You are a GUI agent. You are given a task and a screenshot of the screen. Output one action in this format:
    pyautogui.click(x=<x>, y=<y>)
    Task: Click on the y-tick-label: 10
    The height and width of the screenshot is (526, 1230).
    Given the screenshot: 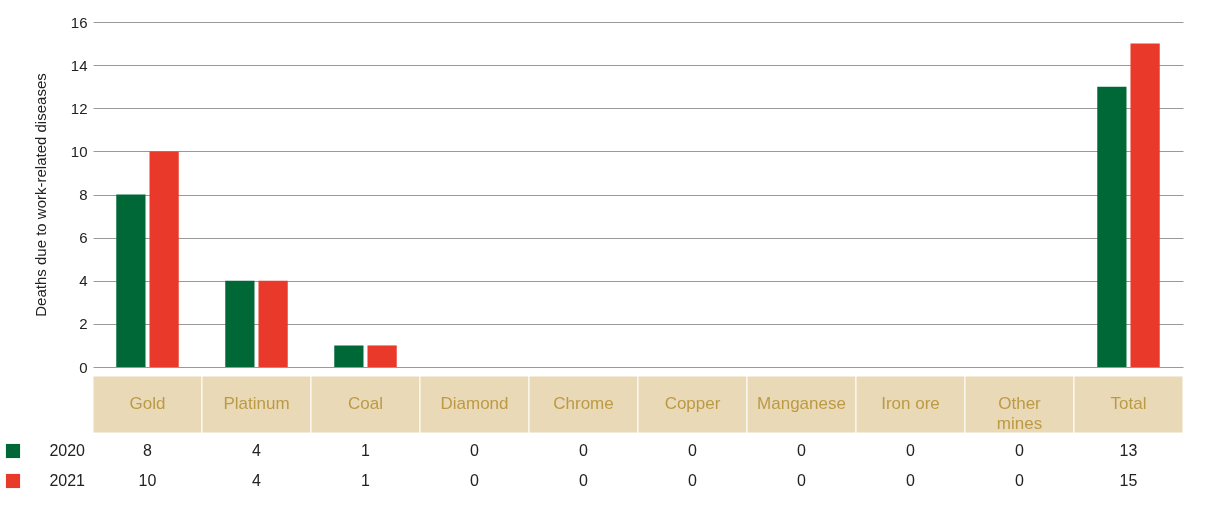 What is the action you would take?
    pyautogui.click(x=79, y=151)
    